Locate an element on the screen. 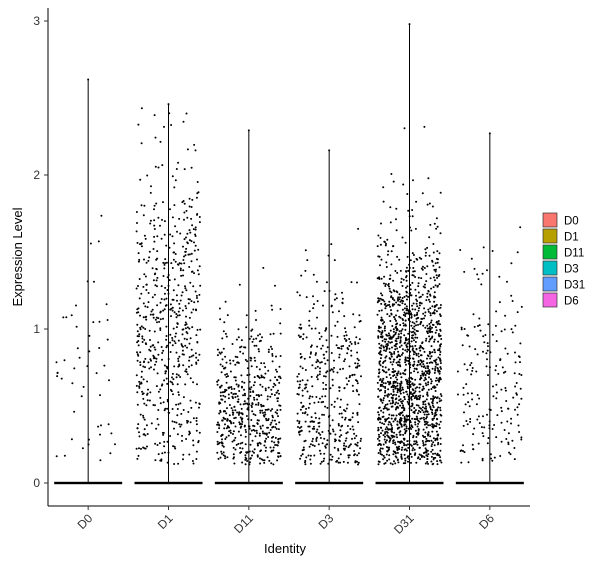 The width and height of the screenshot is (600, 568). violin-D31 is located at coordinates (409, 254).